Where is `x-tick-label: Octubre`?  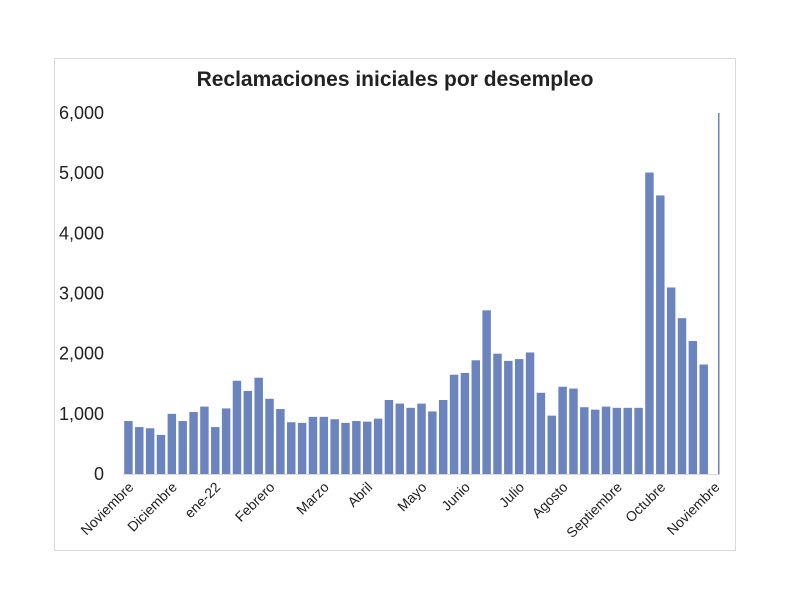
x-tick-label: Octubre is located at coordinates (645, 502).